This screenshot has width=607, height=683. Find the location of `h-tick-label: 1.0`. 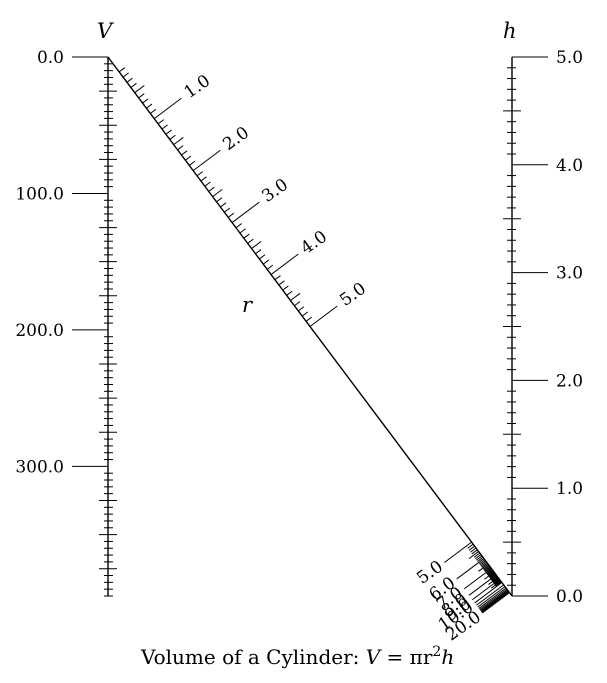

h-tick-label: 1.0 is located at coordinates (569, 489).